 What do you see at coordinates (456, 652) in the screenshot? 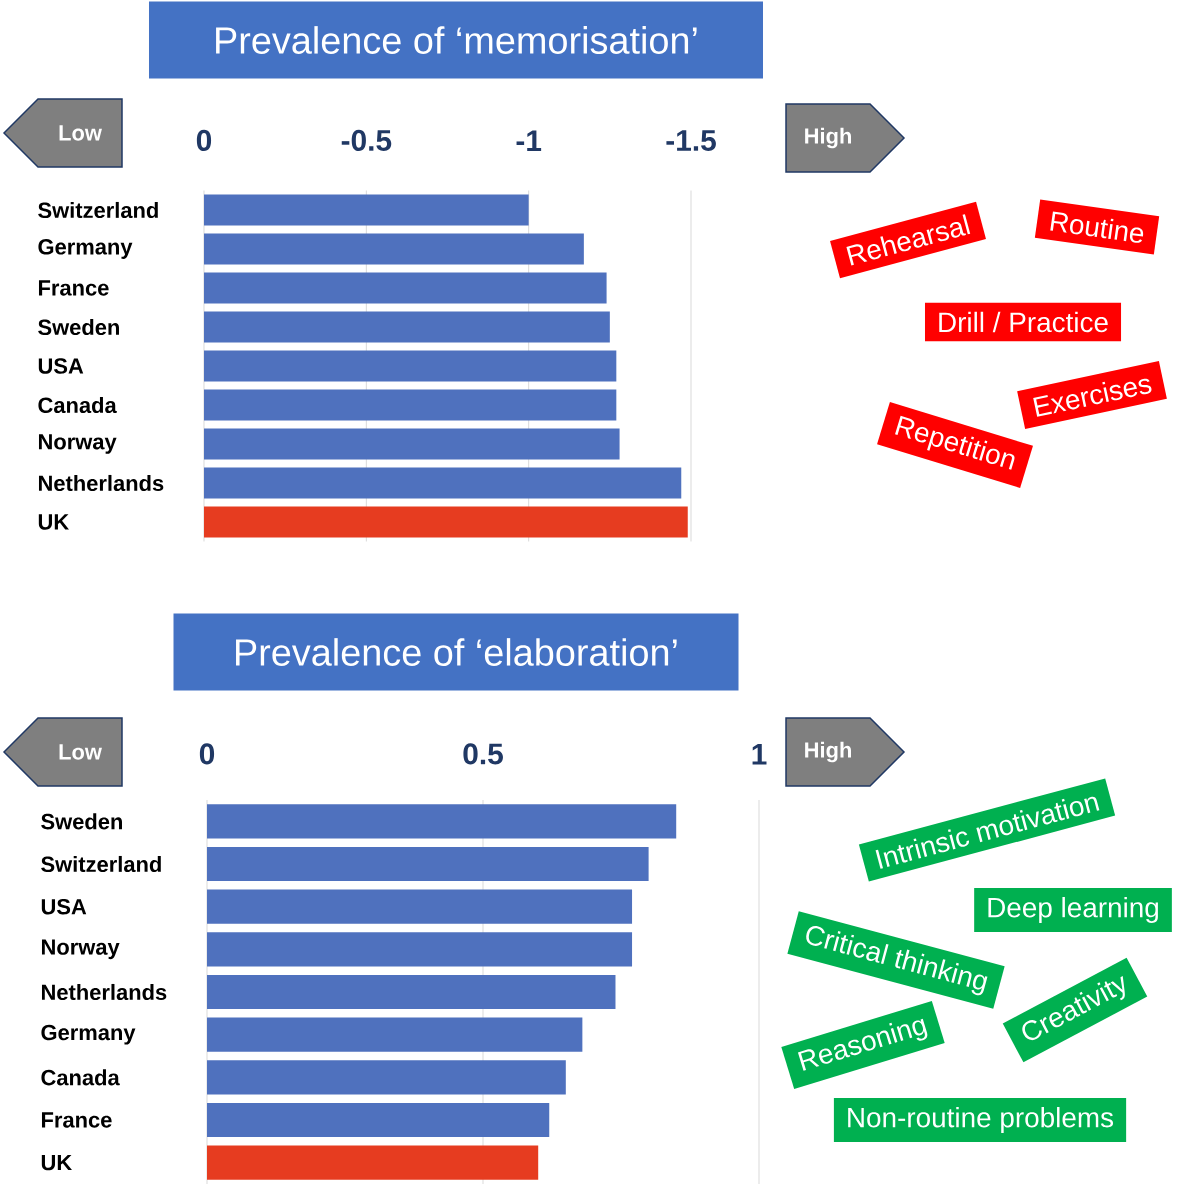
I see `chart-title: Prevalence of ‘elaboration’` at bounding box center [456, 652].